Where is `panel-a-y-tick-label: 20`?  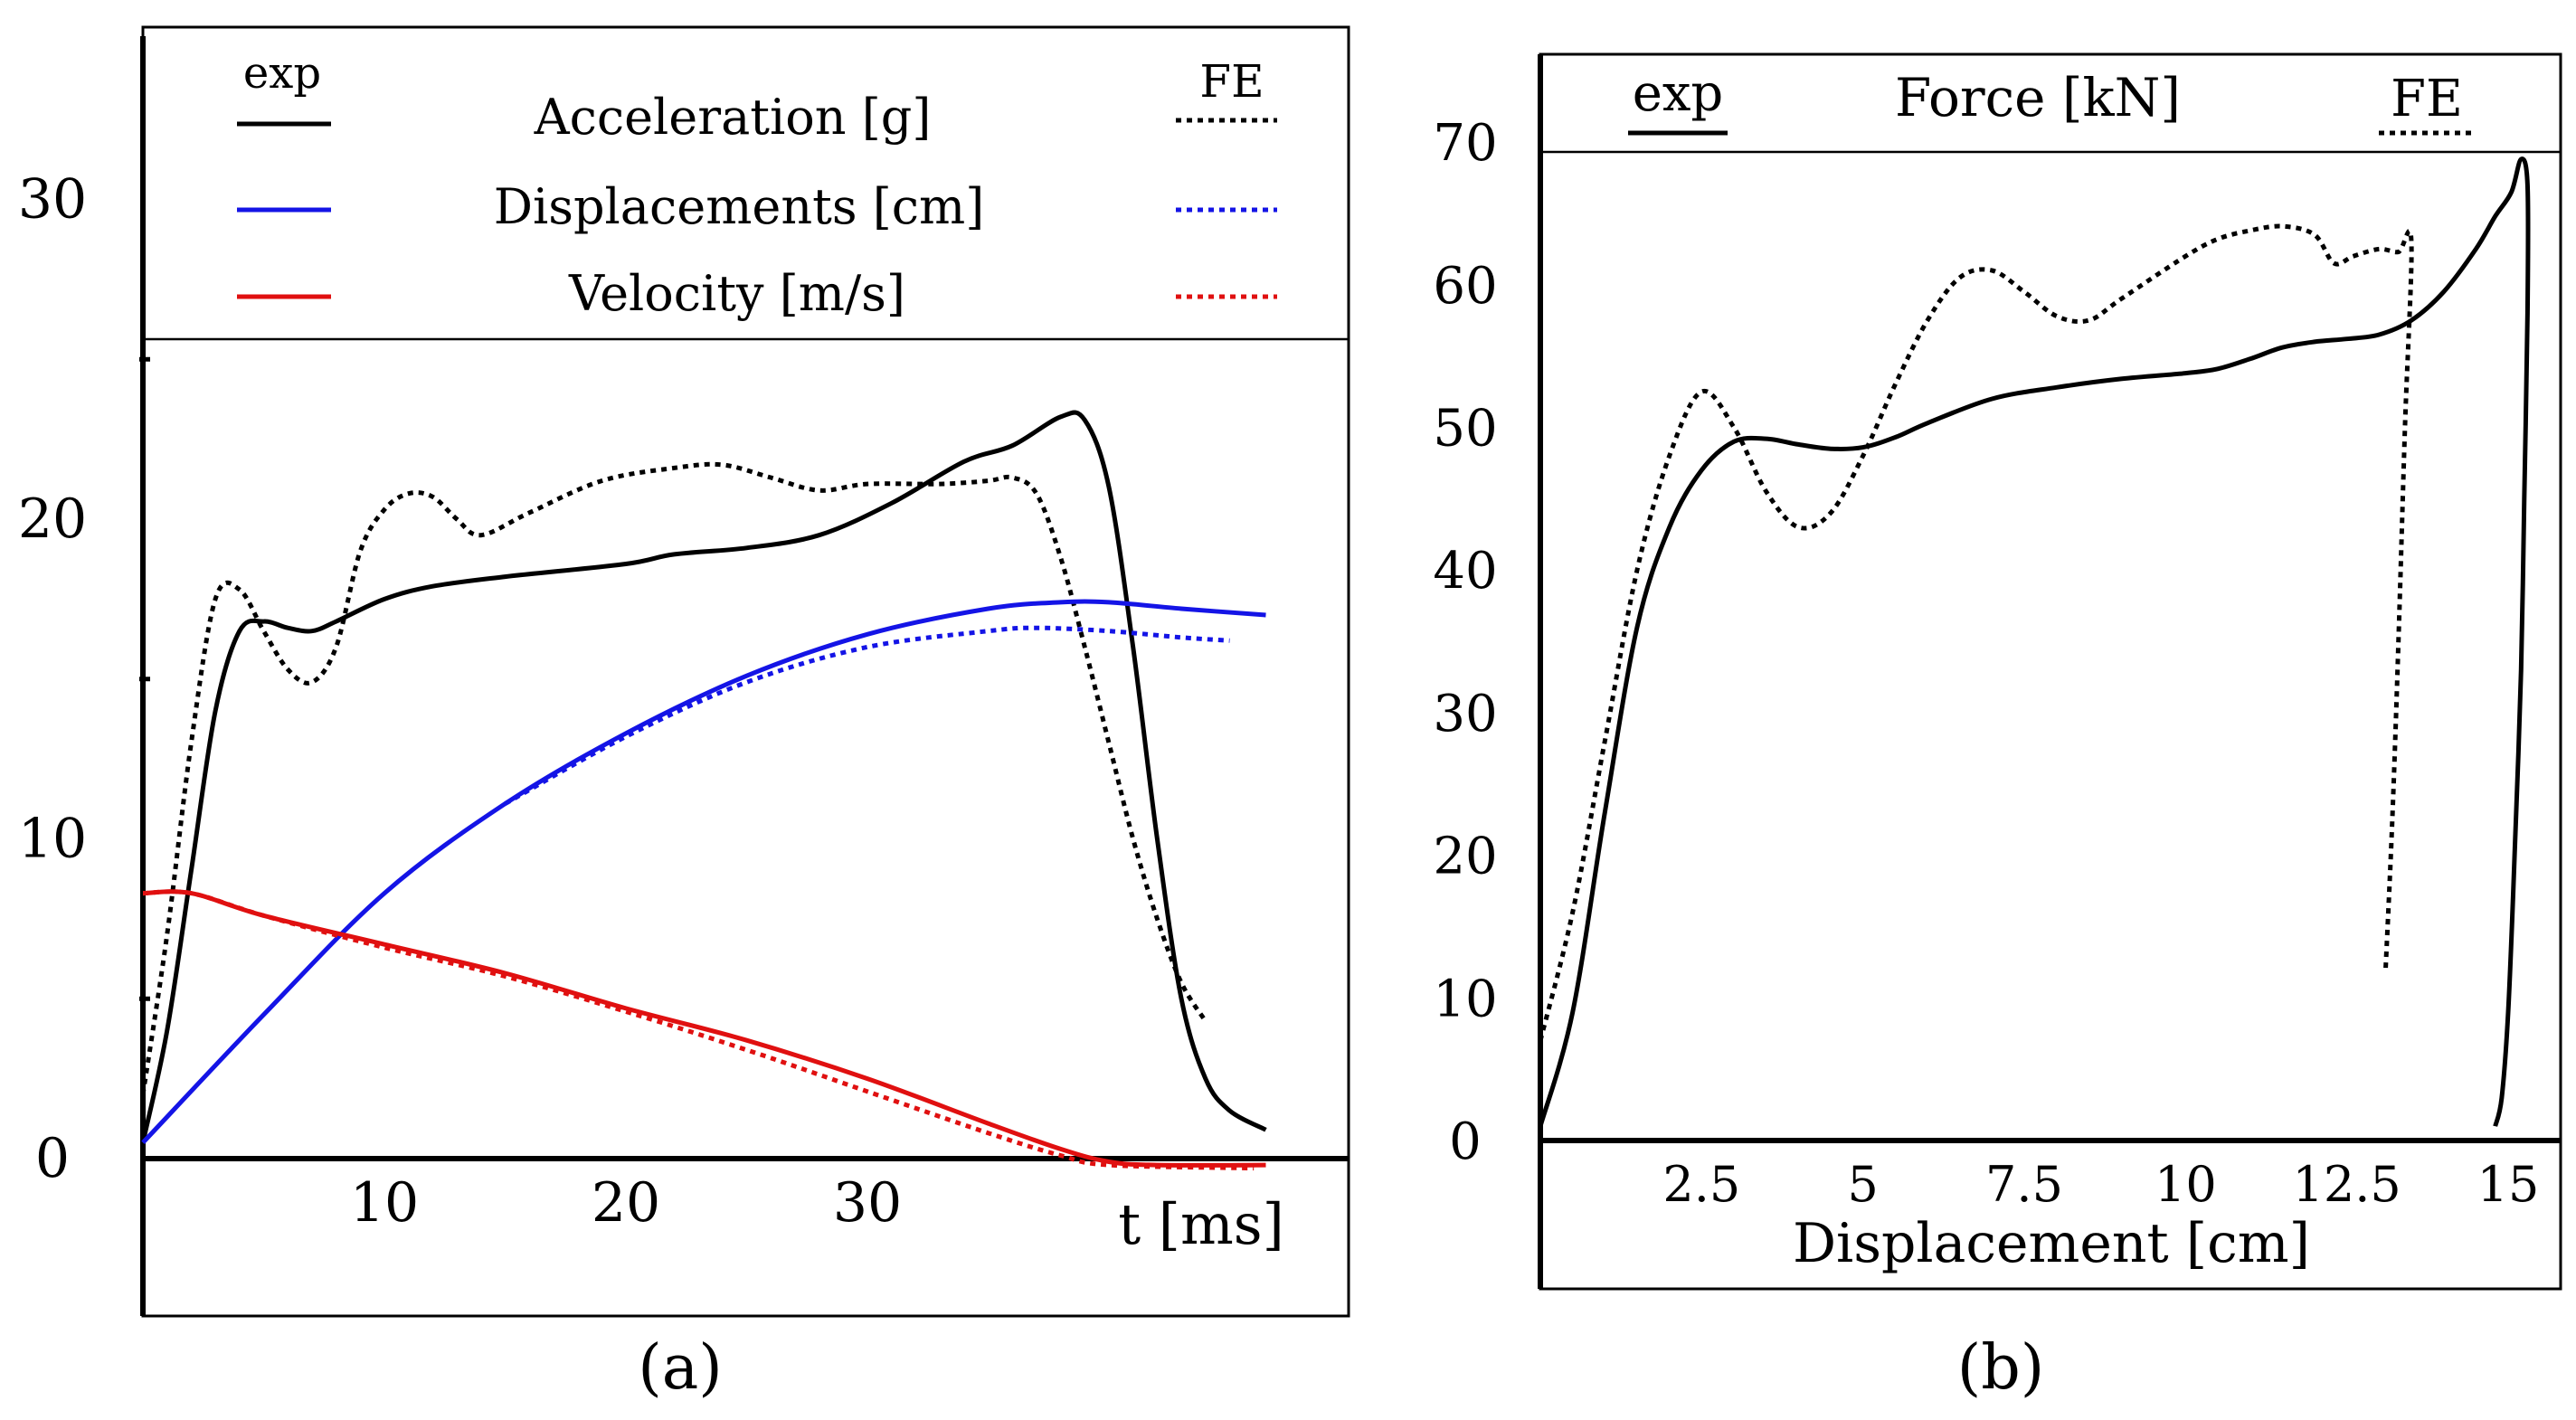
panel-a-y-tick-label: 20 is located at coordinates (52, 520).